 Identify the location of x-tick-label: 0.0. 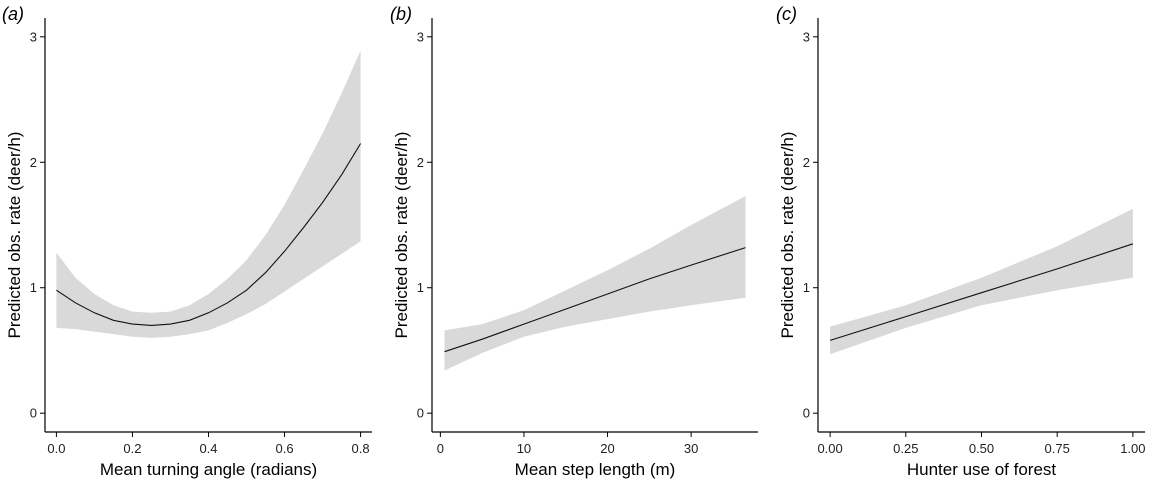
(56, 448).